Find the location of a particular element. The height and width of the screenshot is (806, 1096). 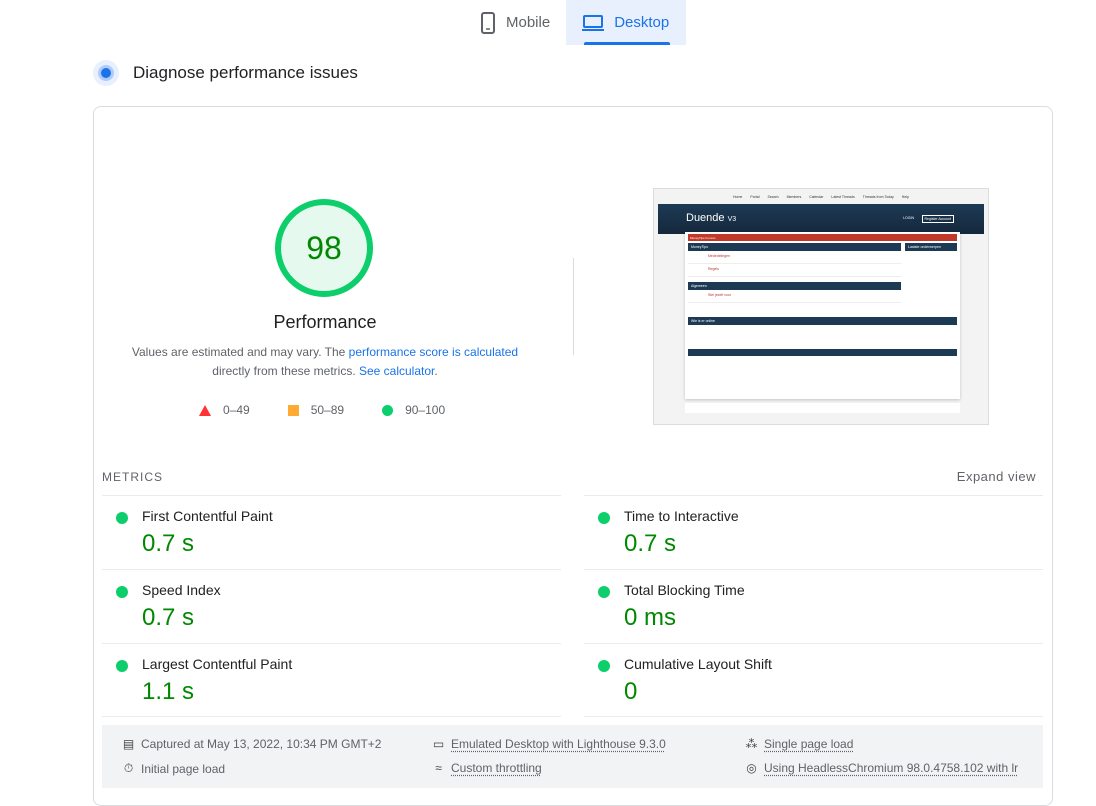

nav-item: Search is located at coordinates (773, 197).